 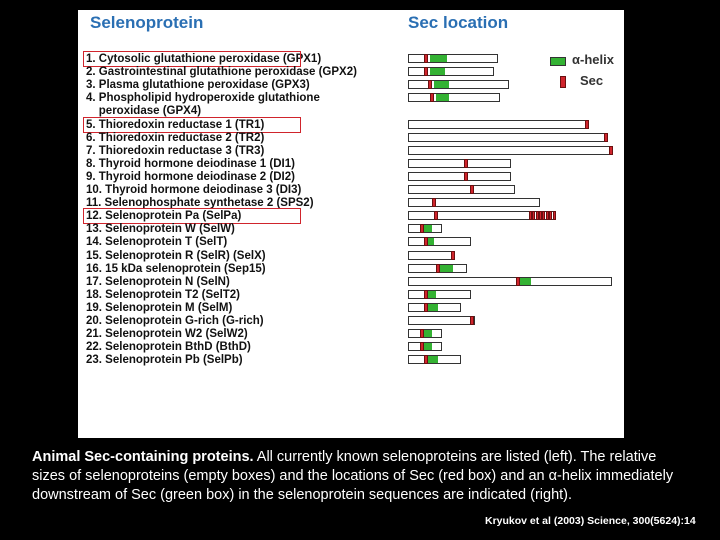 What do you see at coordinates (190, 163) in the screenshot?
I see `protein-name: 8. Thyroid hormone deiodinase 1 (DI1)` at bounding box center [190, 163].